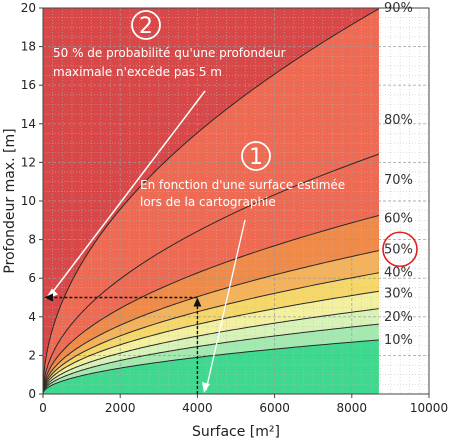 The image size is (453, 442). I want to click on y-tick-label: 0, so click(32, 394).